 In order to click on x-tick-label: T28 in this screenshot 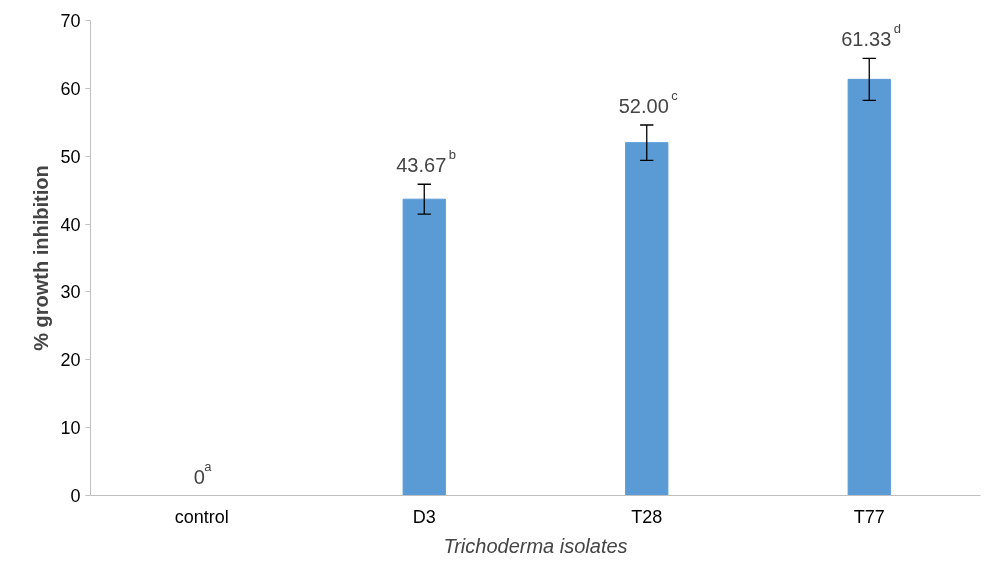, I will do `click(647, 516)`.